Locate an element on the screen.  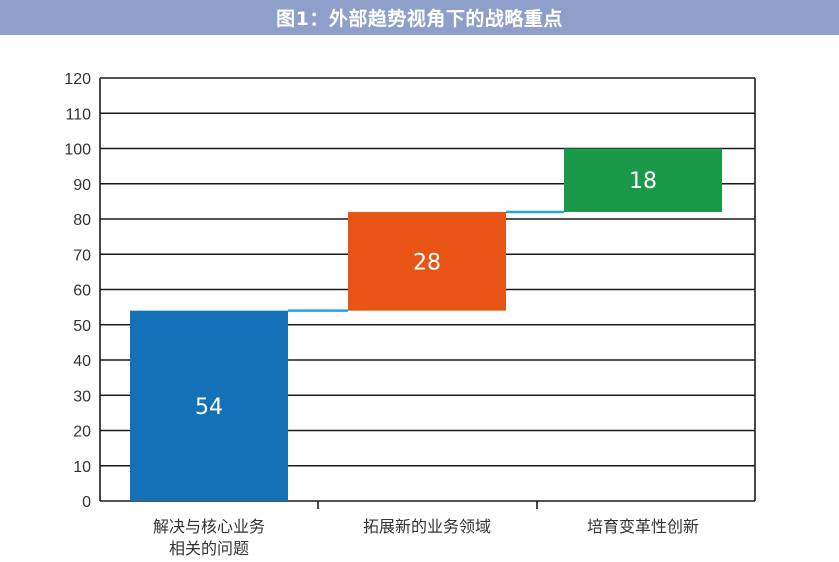
y-tick-label: 0 is located at coordinates (86, 502).